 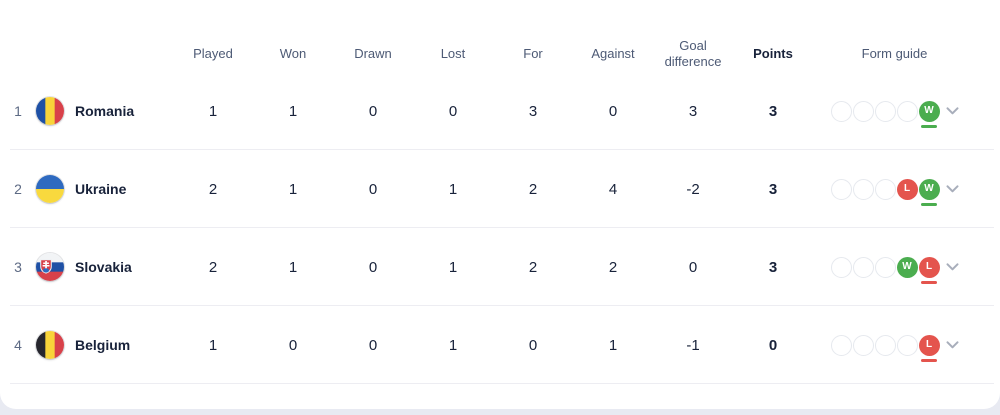 I want to click on stat-for: 2, so click(x=533, y=267).